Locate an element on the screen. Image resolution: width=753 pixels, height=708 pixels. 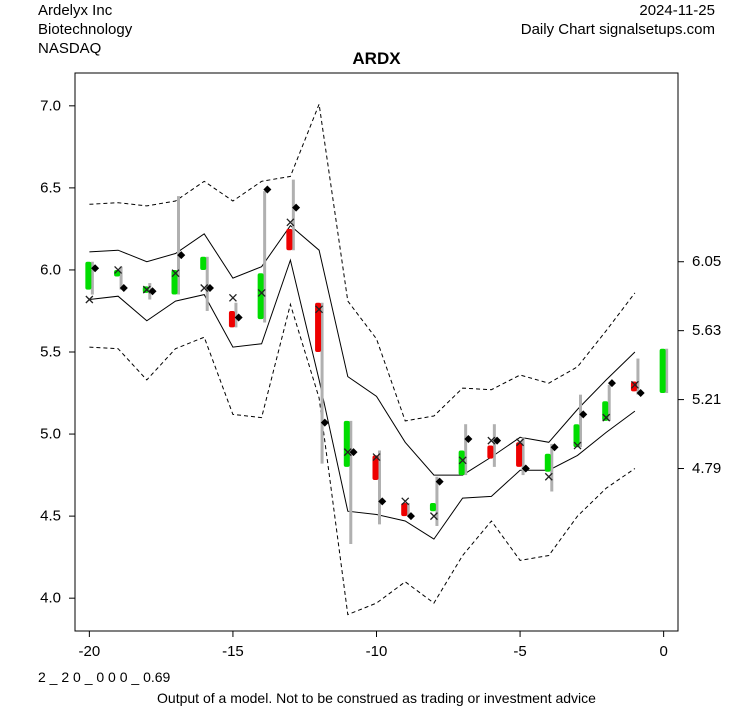
y-tick-left-label: 6.0 is located at coordinates (50, 269).